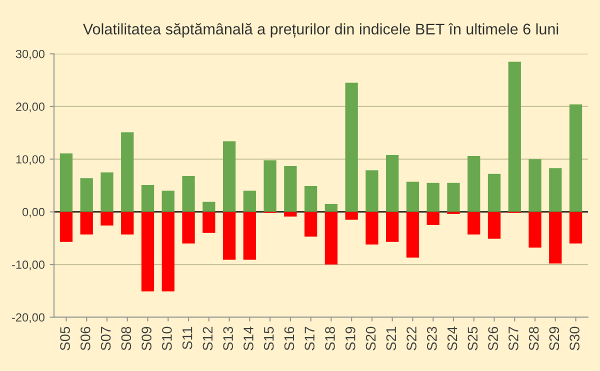 The width and height of the screenshot is (600, 371). What do you see at coordinates (320, 30) in the screenshot?
I see `chart-title: Volatilitatea săptămânală a prețurilor din indicele BET în ultimele 6 luni` at bounding box center [320, 30].